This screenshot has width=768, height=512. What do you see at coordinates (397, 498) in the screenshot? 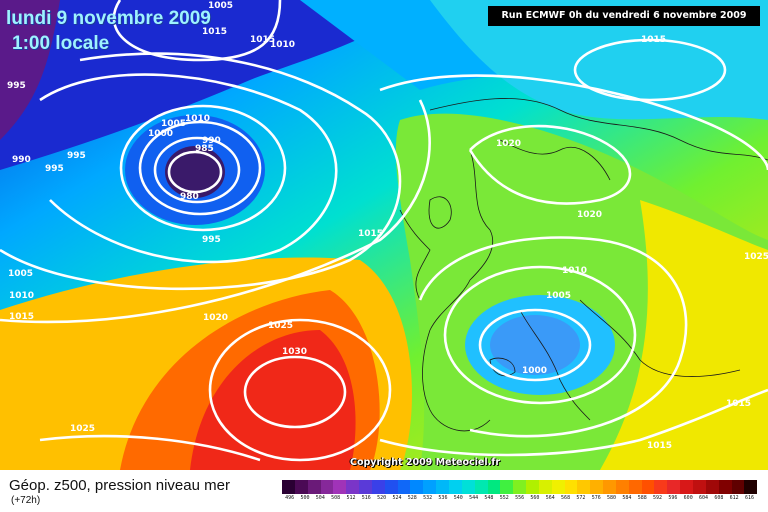
I see `legend-value: 524` at bounding box center [397, 498].